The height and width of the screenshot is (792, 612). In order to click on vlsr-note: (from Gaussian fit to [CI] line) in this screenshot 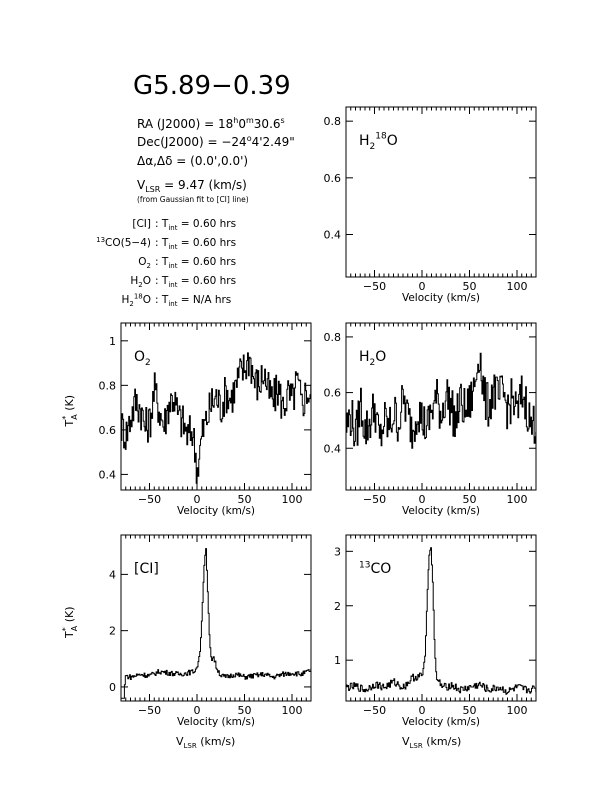, I will do `click(193, 199)`.